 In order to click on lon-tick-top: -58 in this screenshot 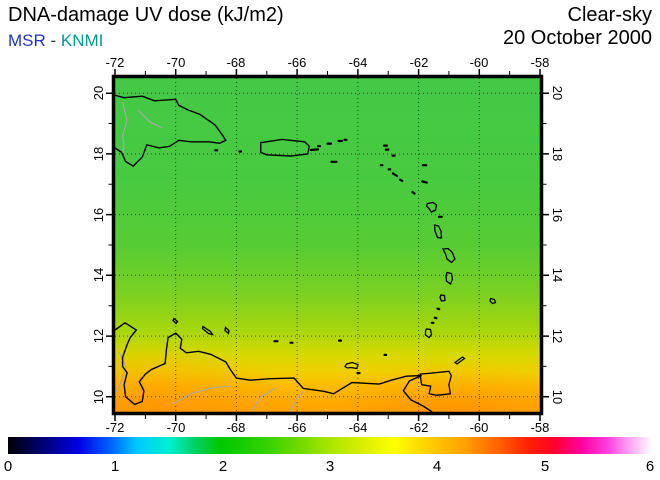, I will do `click(540, 62)`.